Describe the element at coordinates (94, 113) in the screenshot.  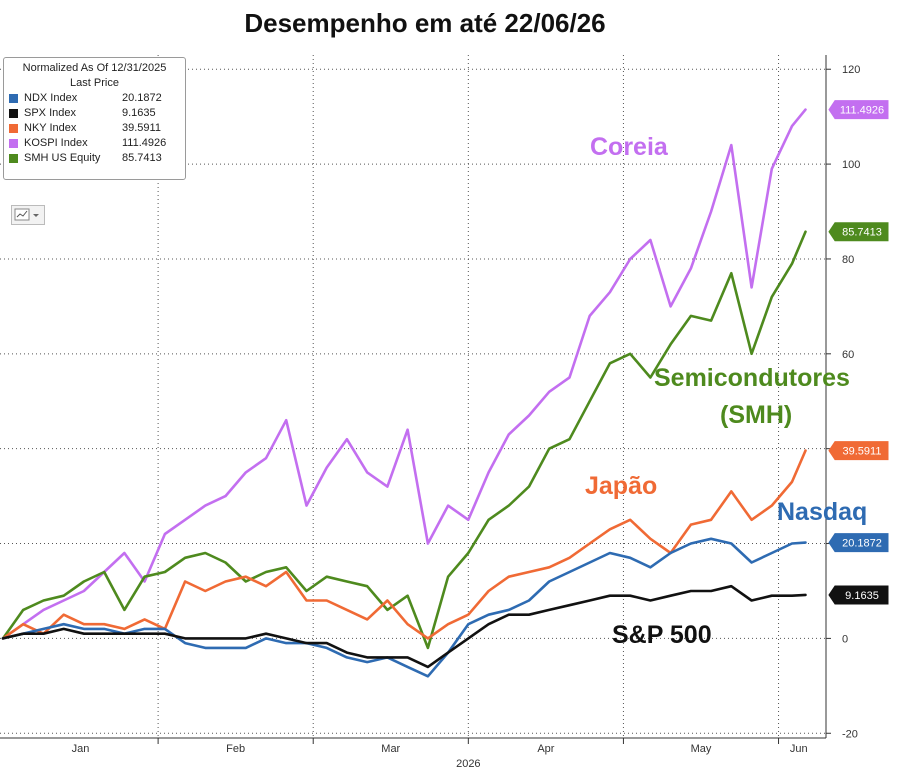
I see `legend-item: SPX Index 9.1635` at that location.